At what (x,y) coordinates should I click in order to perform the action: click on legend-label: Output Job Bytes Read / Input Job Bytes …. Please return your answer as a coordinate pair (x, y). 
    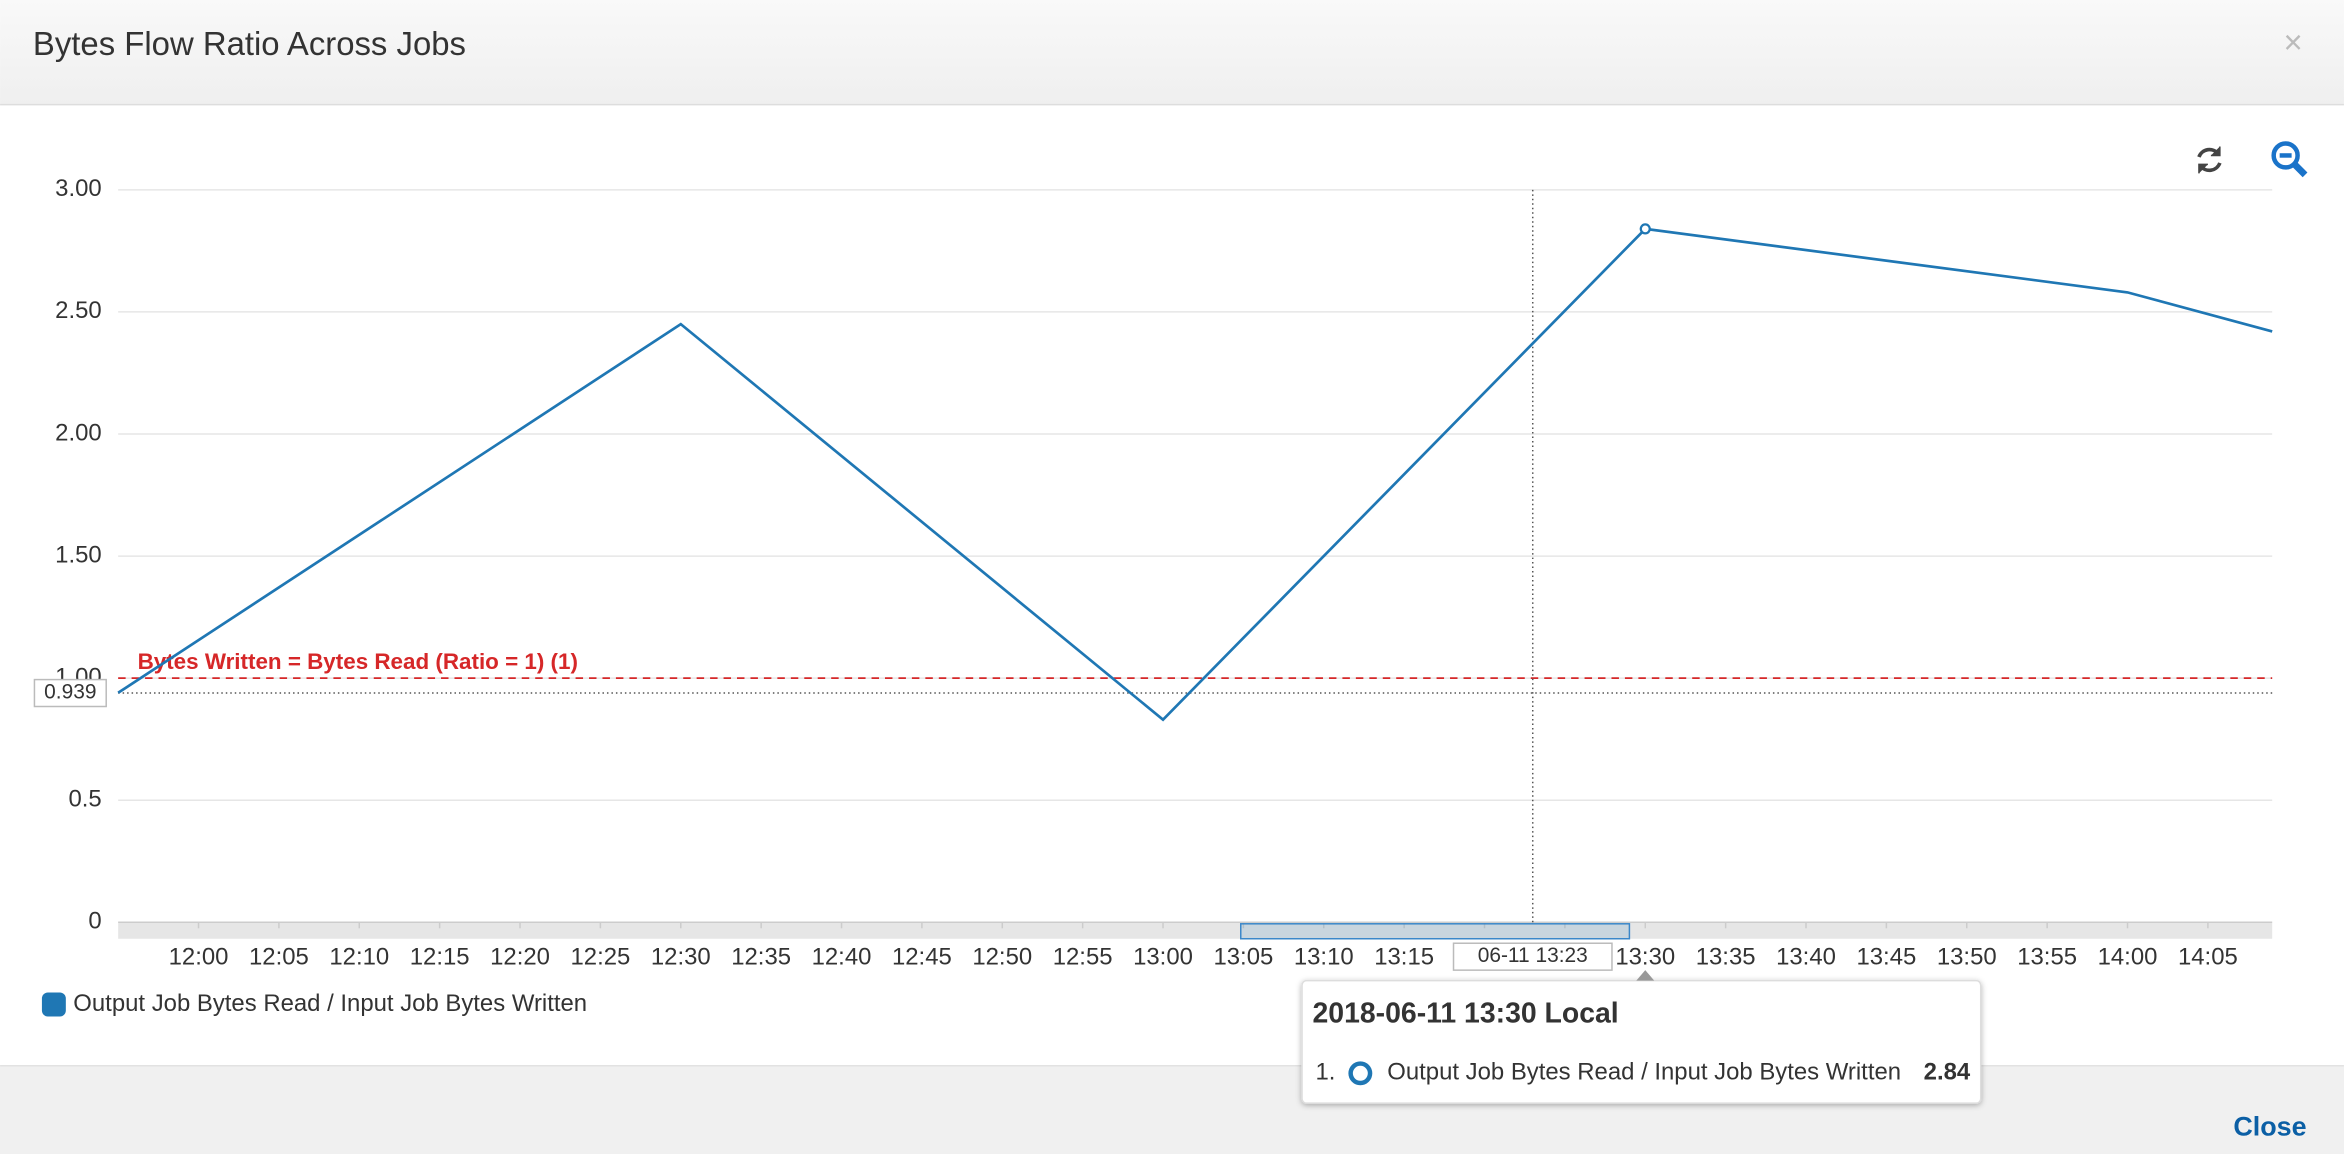
    Looking at the image, I should click on (330, 1003).